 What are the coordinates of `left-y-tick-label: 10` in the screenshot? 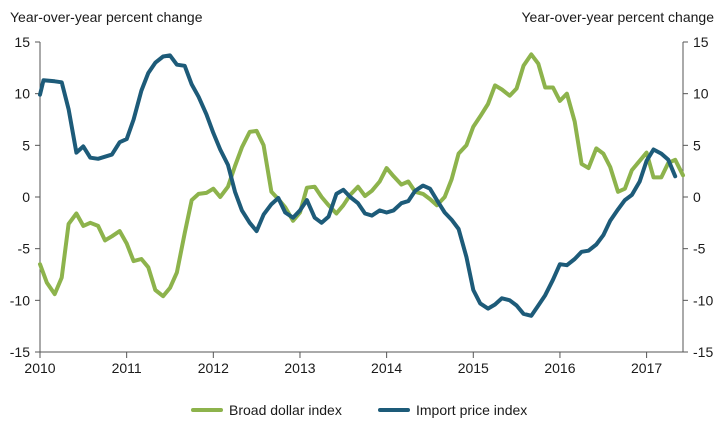 It's located at (22, 94).